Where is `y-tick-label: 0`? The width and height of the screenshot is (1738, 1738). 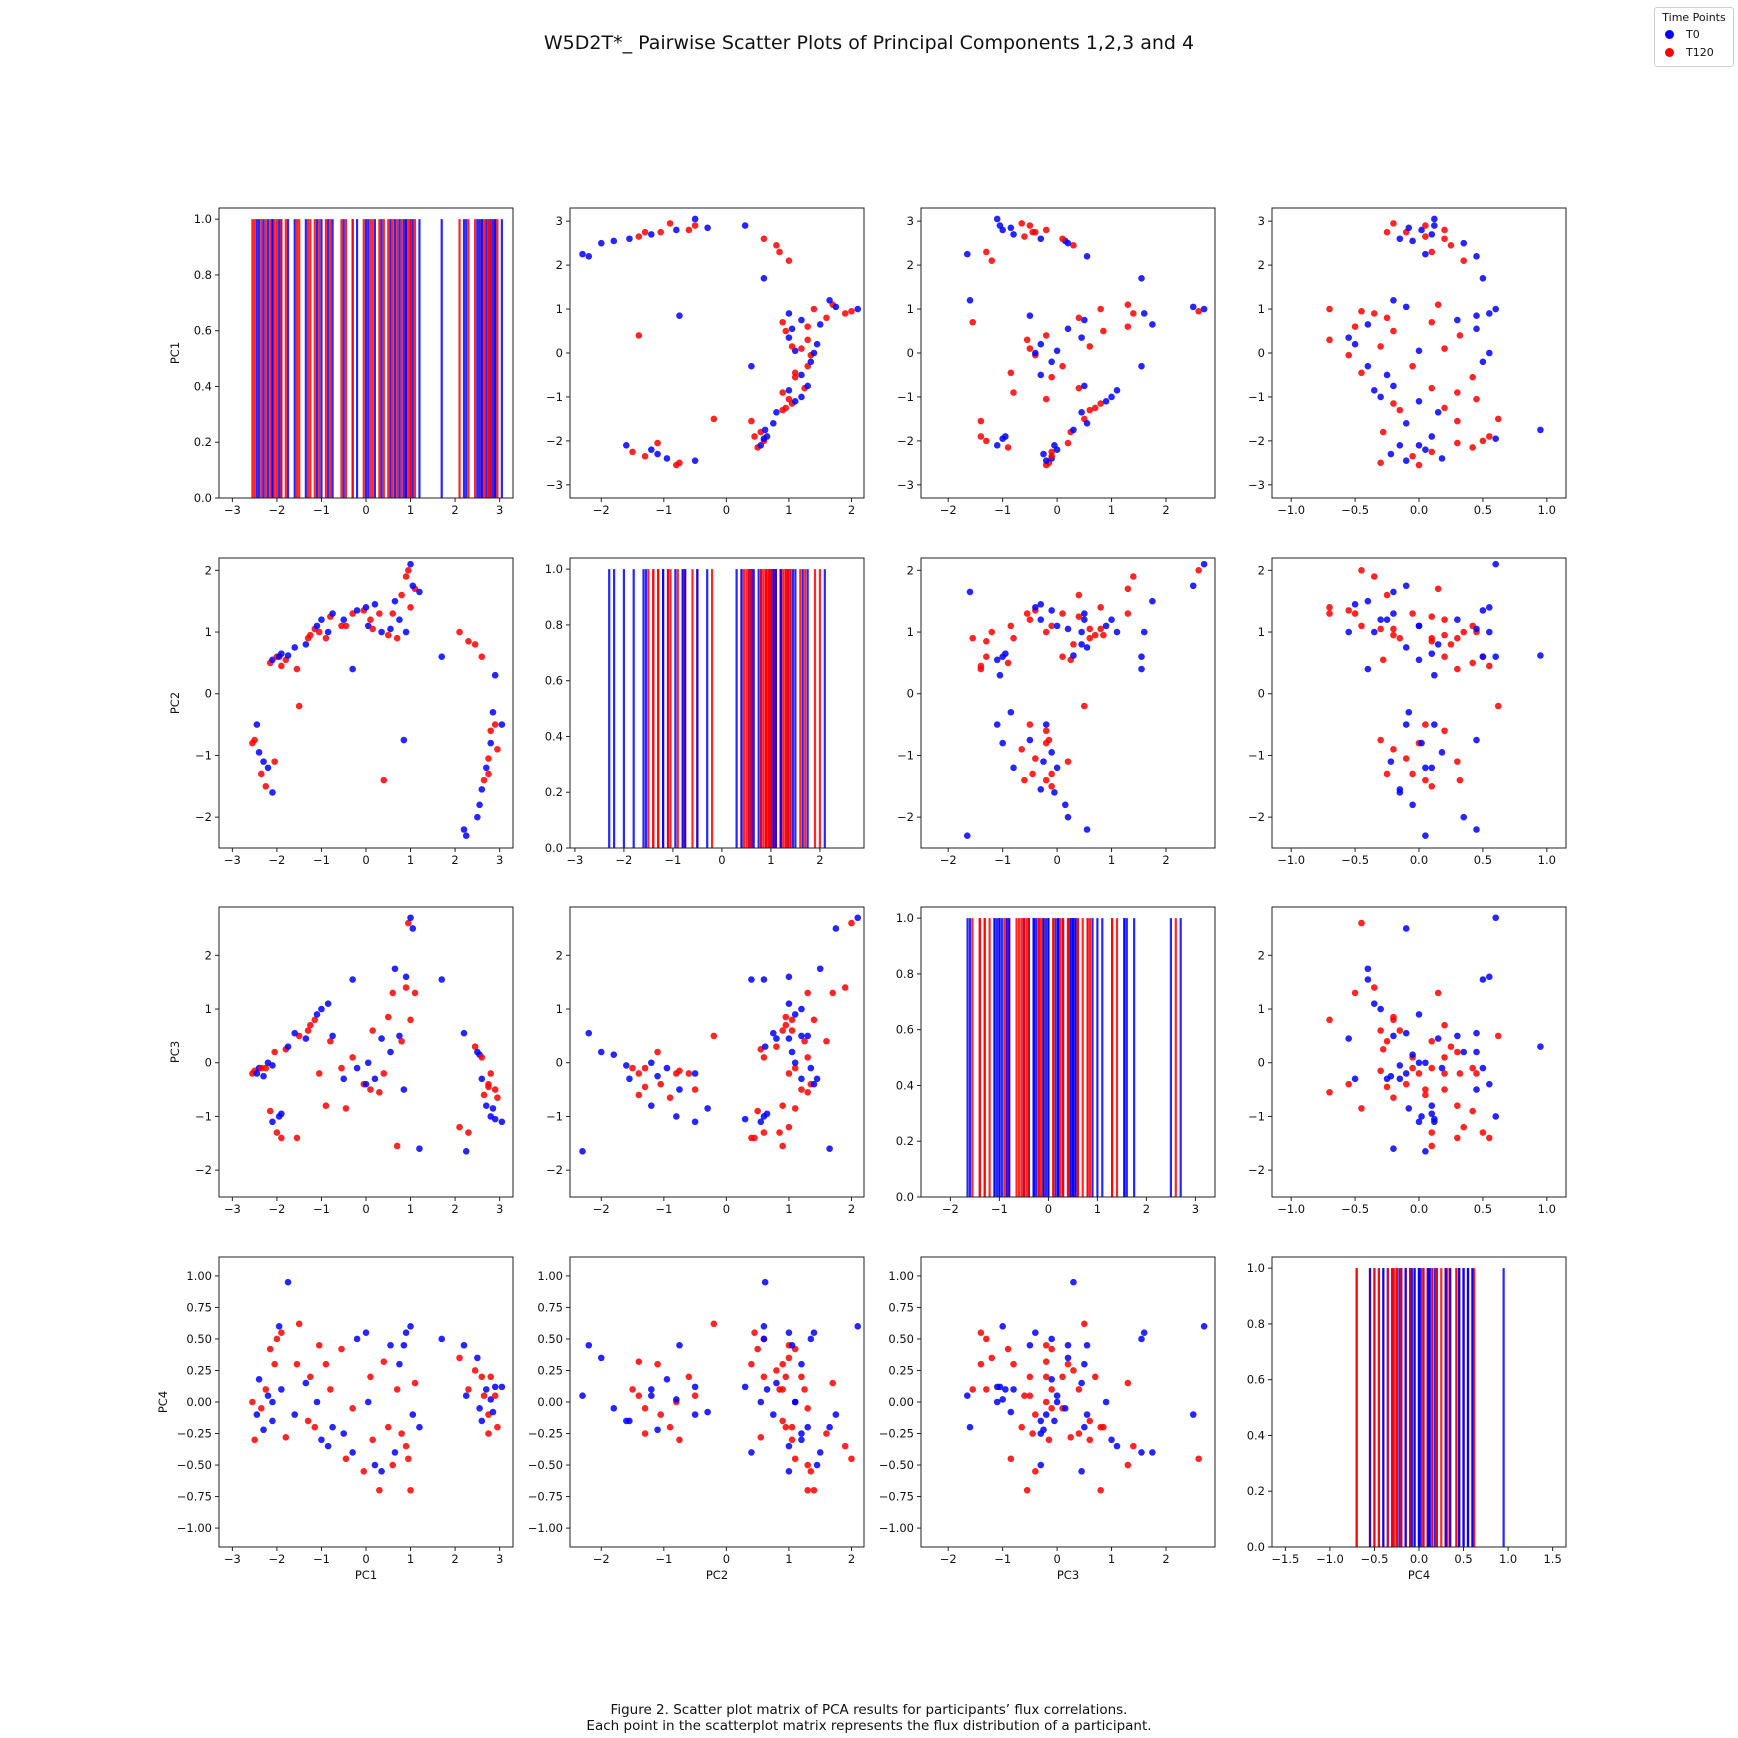 y-tick-label: 0 is located at coordinates (208, 1063).